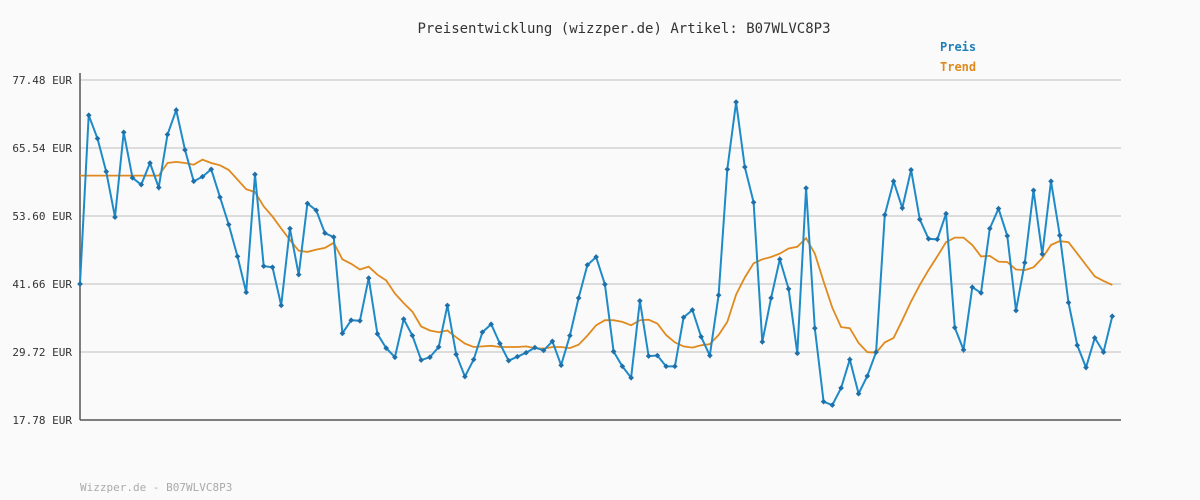 The image size is (1200, 500). Describe the element at coordinates (42, 284) in the screenshot. I see `y-tick-label: 41.66 EUR` at that location.